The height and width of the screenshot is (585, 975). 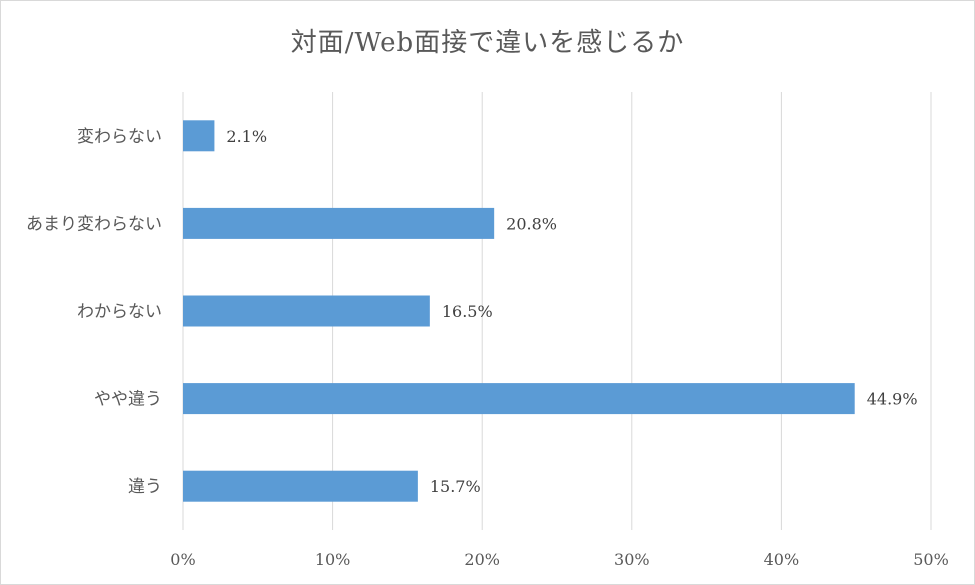 What do you see at coordinates (333, 559) in the screenshot?
I see `x-tick-label: 10%` at bounding box center [333, 559].